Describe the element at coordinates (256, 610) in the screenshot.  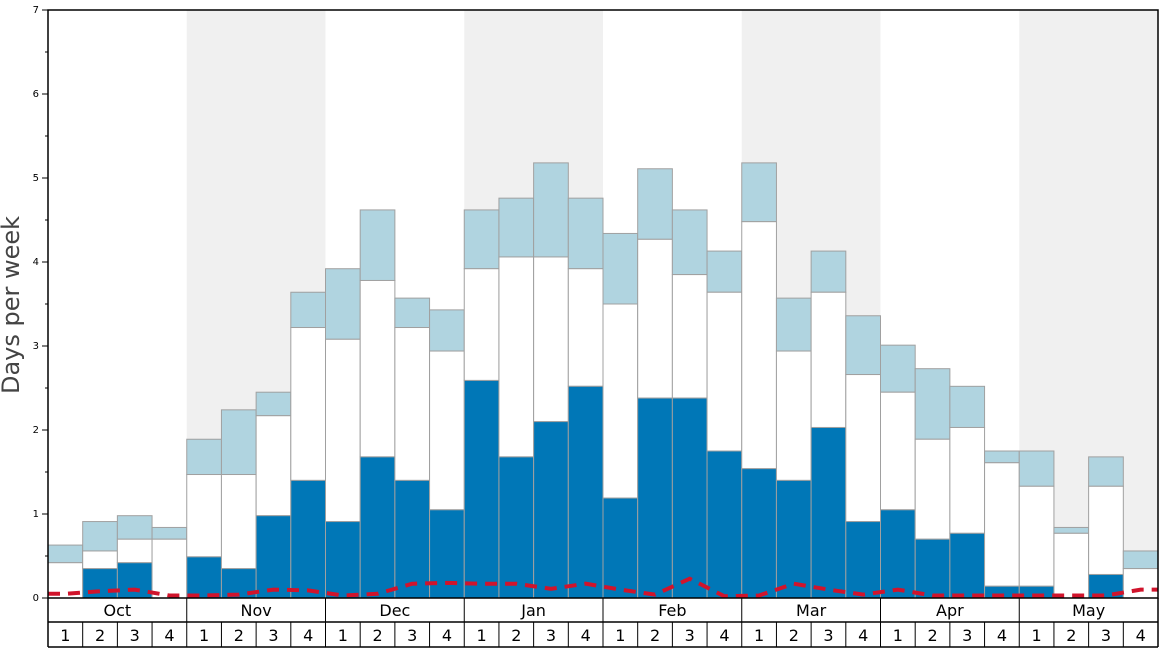
I see `month-label-nov: Nov` at that location.